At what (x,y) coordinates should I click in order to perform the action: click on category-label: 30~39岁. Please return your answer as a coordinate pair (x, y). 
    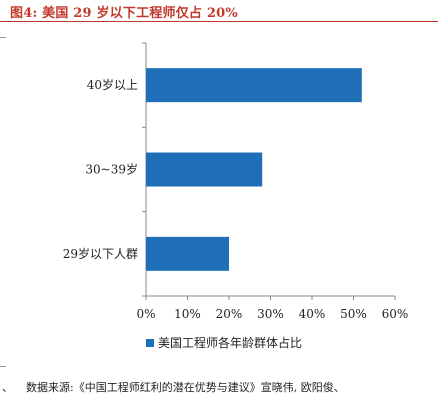
    Looking at the image, I should click on (111, 169).